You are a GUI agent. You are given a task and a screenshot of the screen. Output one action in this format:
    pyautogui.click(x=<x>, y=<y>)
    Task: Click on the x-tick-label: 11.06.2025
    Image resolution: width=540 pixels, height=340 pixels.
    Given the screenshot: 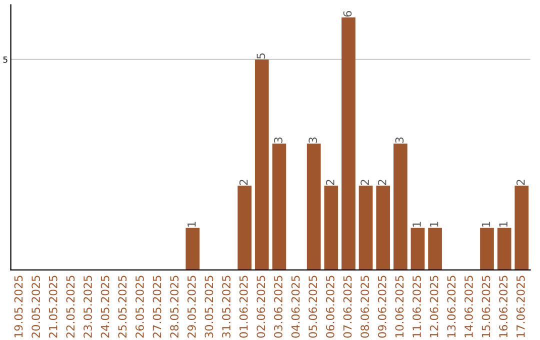 What is the action you would take?
    pyautogui.click(x=416, y=307)
    